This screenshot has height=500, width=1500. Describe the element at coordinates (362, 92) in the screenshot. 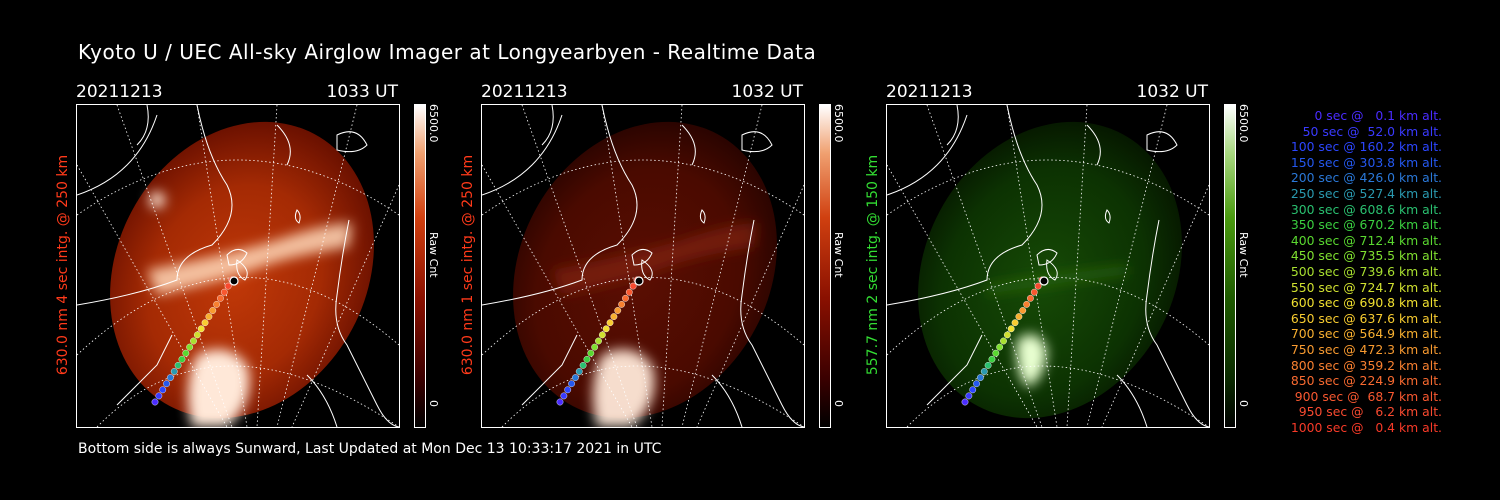

I see `panel-time: 1033 UT` at that location.